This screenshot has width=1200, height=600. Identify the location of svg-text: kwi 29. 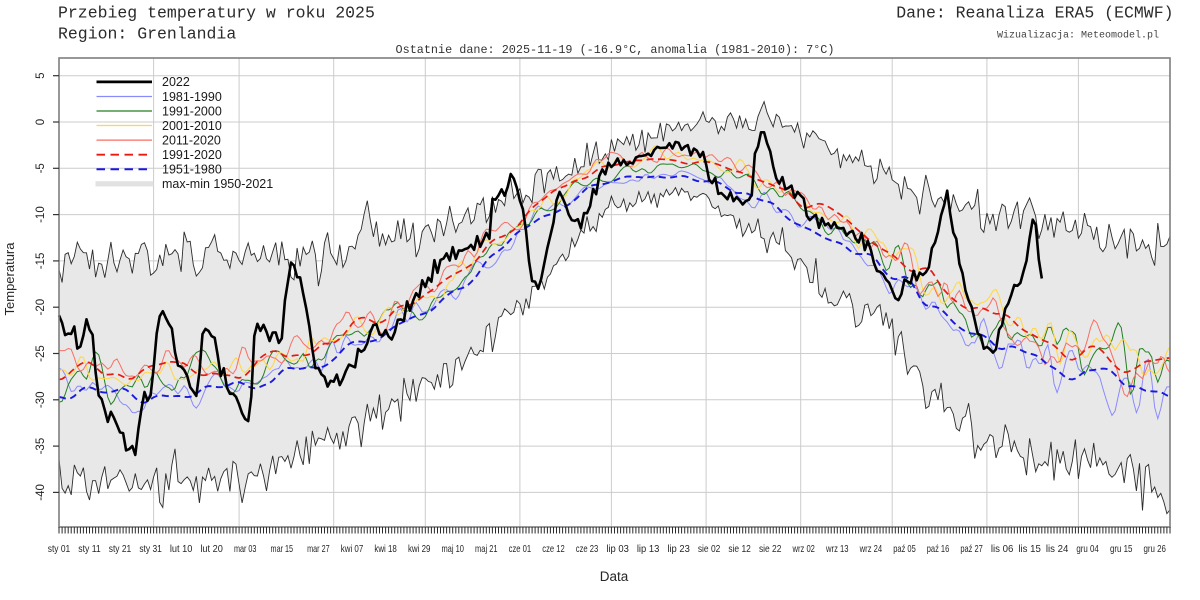
(419, 549).